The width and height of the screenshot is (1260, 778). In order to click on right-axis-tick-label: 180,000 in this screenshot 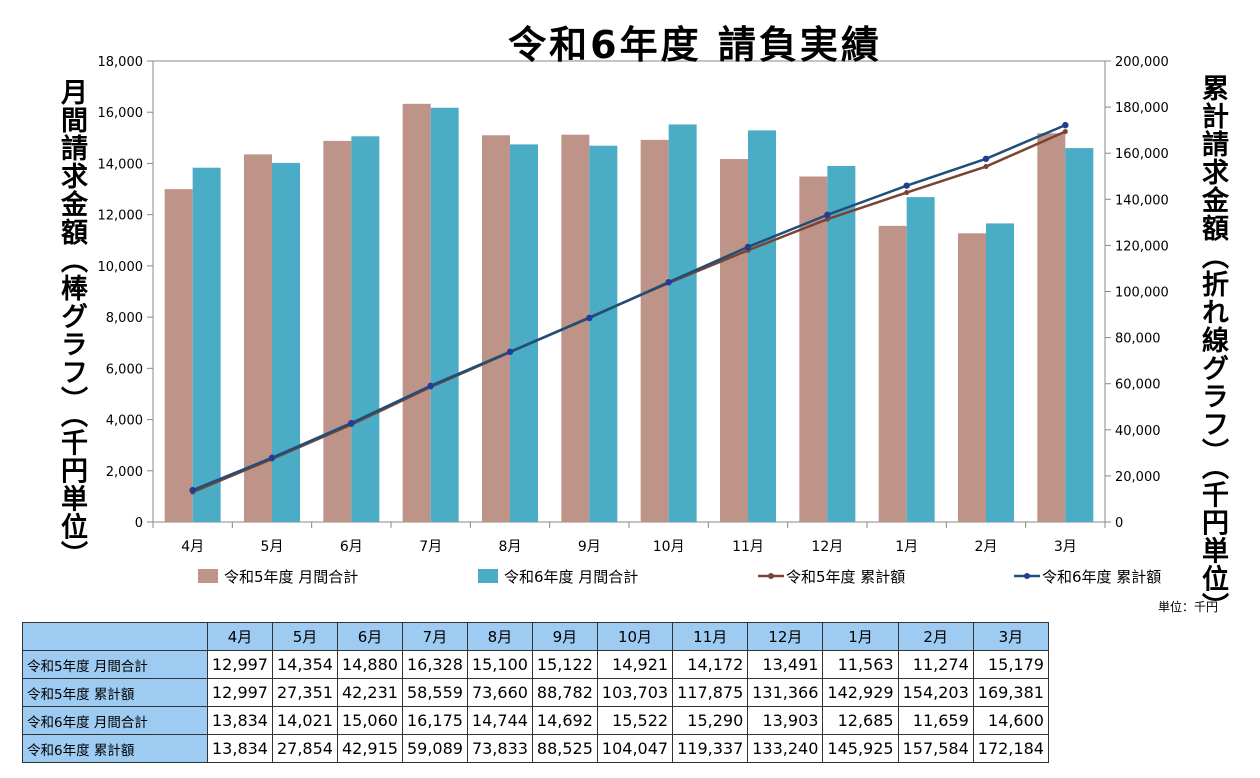, I will do `click(1142, 108)`.